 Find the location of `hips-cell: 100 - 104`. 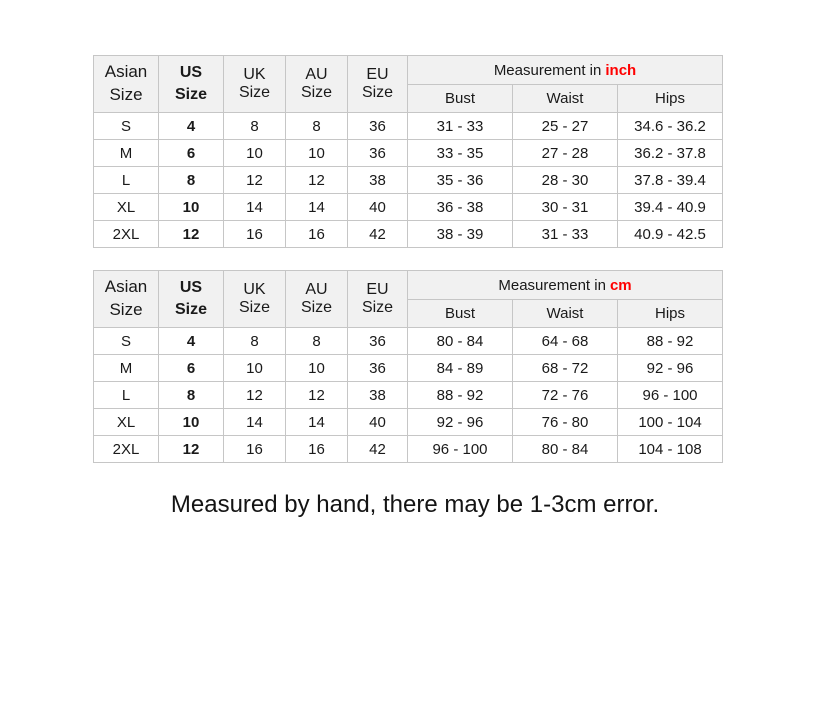

hips-cell: 100 - 104 is located at coordinates (670, 422).